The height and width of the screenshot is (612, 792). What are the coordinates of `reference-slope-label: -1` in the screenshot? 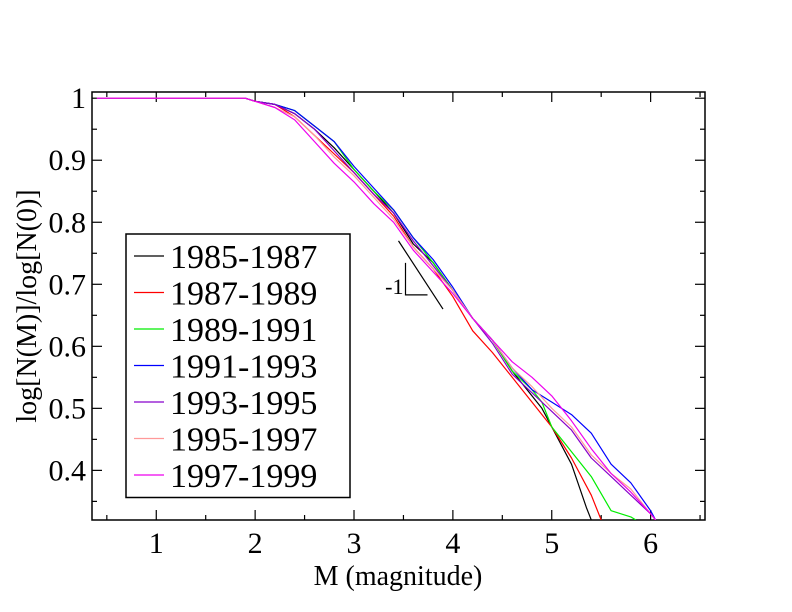 It's located at (394, 286).